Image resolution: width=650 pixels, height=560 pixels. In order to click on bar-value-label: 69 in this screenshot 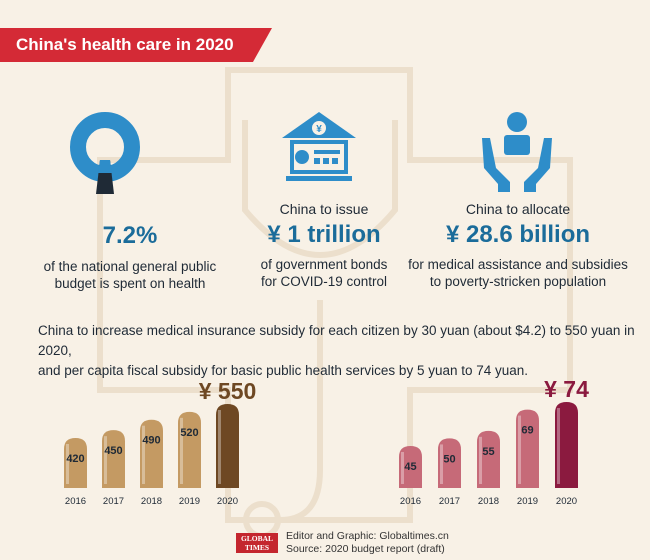, I will do `click(527, 431)`.